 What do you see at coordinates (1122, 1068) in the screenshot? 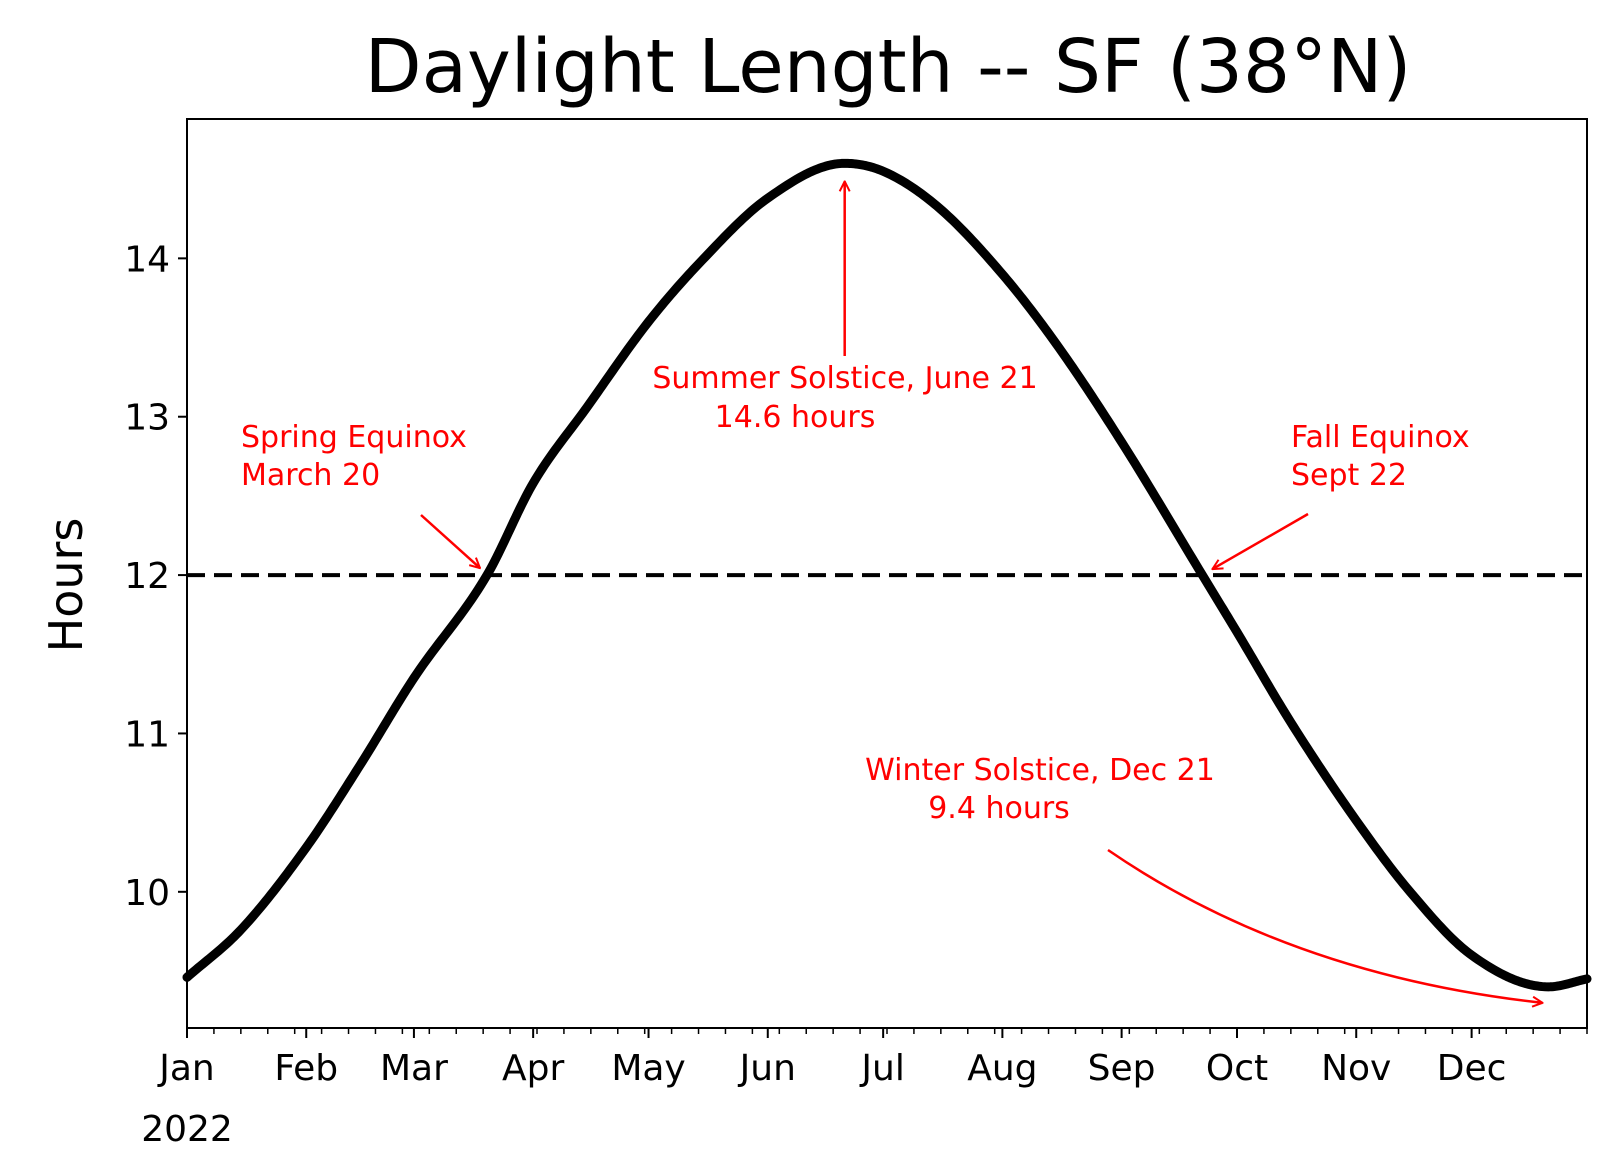
I see `x-tick-label-sep: Sep` at bounding box center [1122, 1068].